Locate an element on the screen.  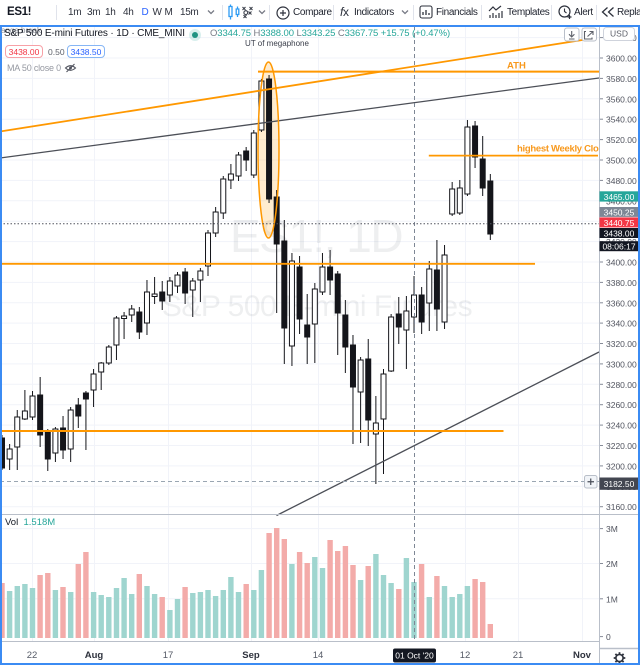
svg-text: 3280.00 is located at coordinates (621, 385).